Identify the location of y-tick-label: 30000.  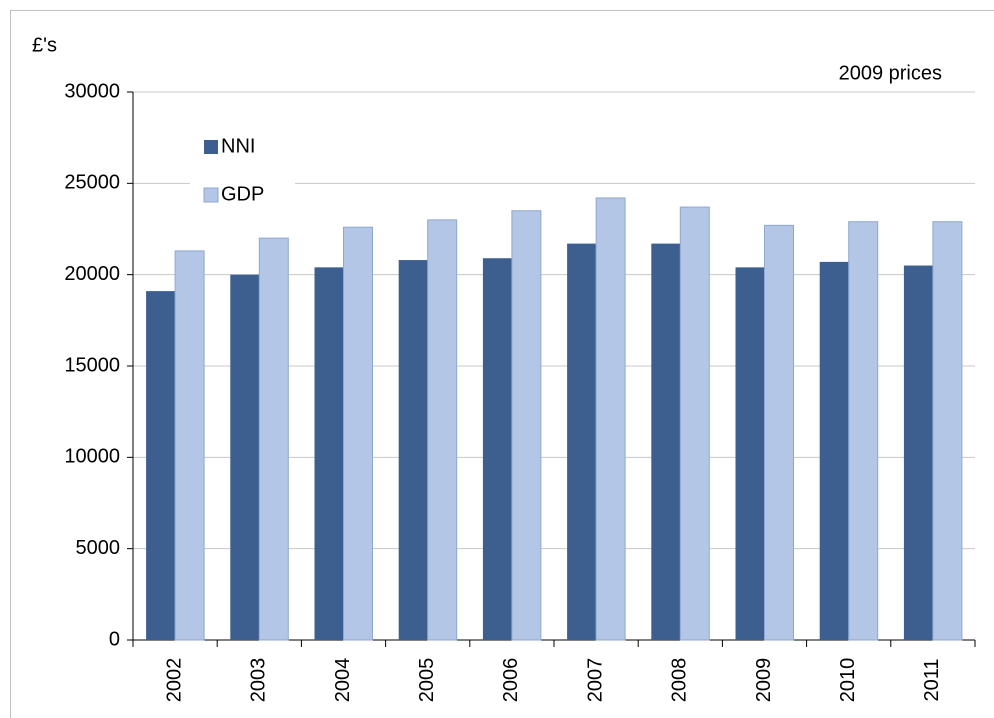
(92, 91).